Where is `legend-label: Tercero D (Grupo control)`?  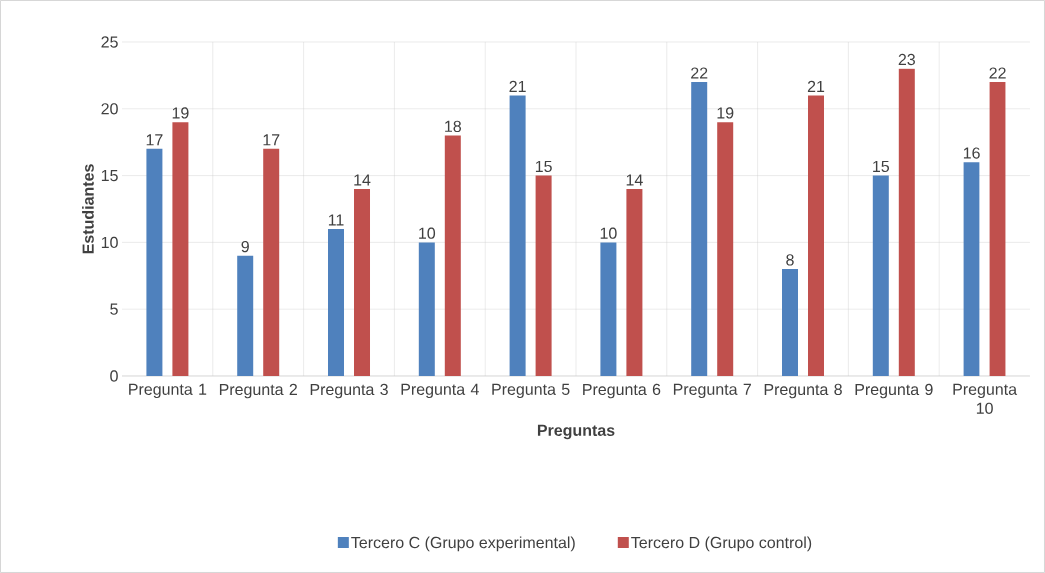
legend-label: Tercero D (Grupo control) is located at coordinates (721, 544).